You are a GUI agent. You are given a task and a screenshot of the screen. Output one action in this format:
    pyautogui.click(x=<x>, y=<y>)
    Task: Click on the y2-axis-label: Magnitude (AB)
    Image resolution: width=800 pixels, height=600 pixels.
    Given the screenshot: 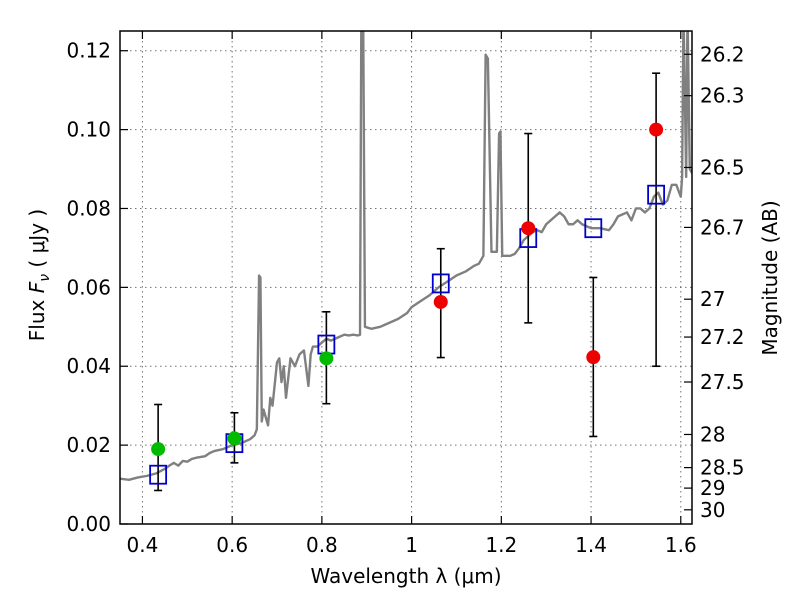 What is the action you would take?
    pyautogui.click(x=770, y=277)
    